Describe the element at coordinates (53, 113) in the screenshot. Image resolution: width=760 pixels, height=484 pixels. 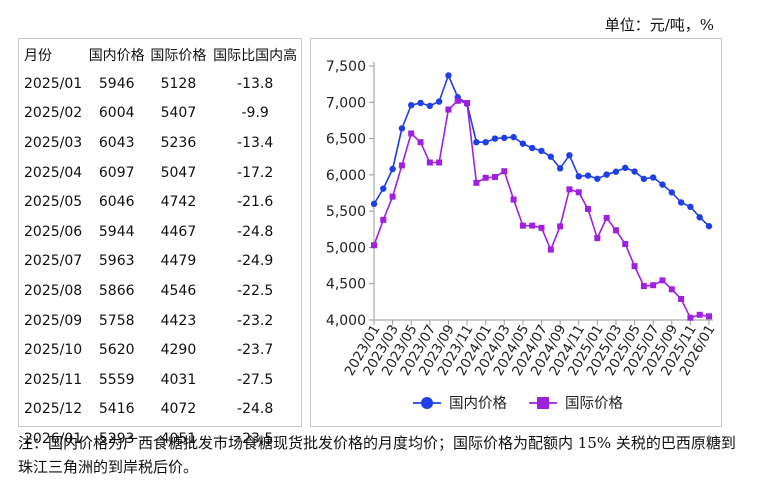
I see `cell-month: 2025/02` at that location.